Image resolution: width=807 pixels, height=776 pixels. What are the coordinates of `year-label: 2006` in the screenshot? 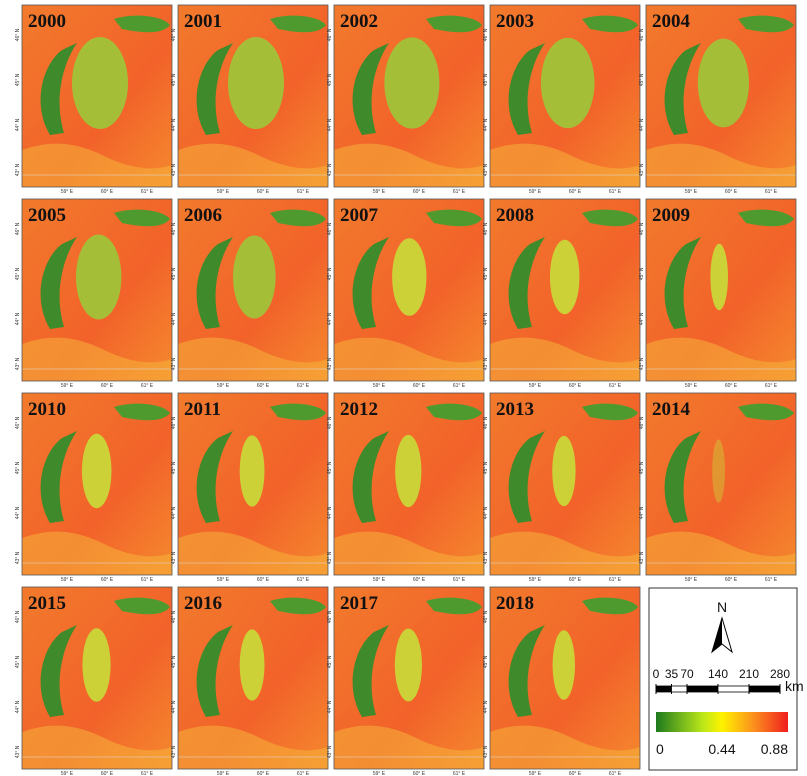 It's located at (203, 215).